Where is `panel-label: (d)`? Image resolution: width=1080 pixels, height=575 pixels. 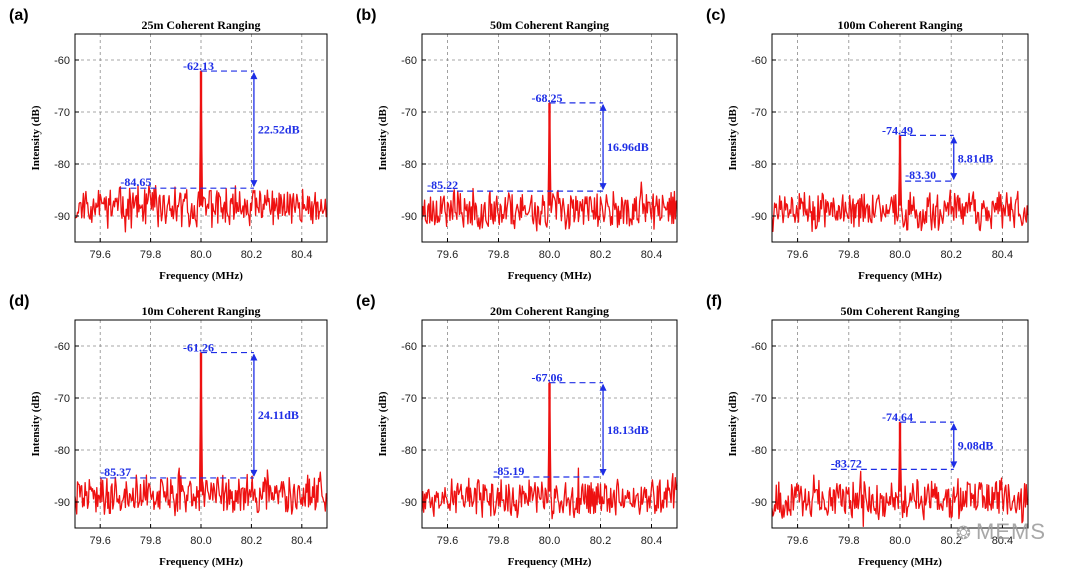 panel-label: (d) is located at coordinates (19, 301).